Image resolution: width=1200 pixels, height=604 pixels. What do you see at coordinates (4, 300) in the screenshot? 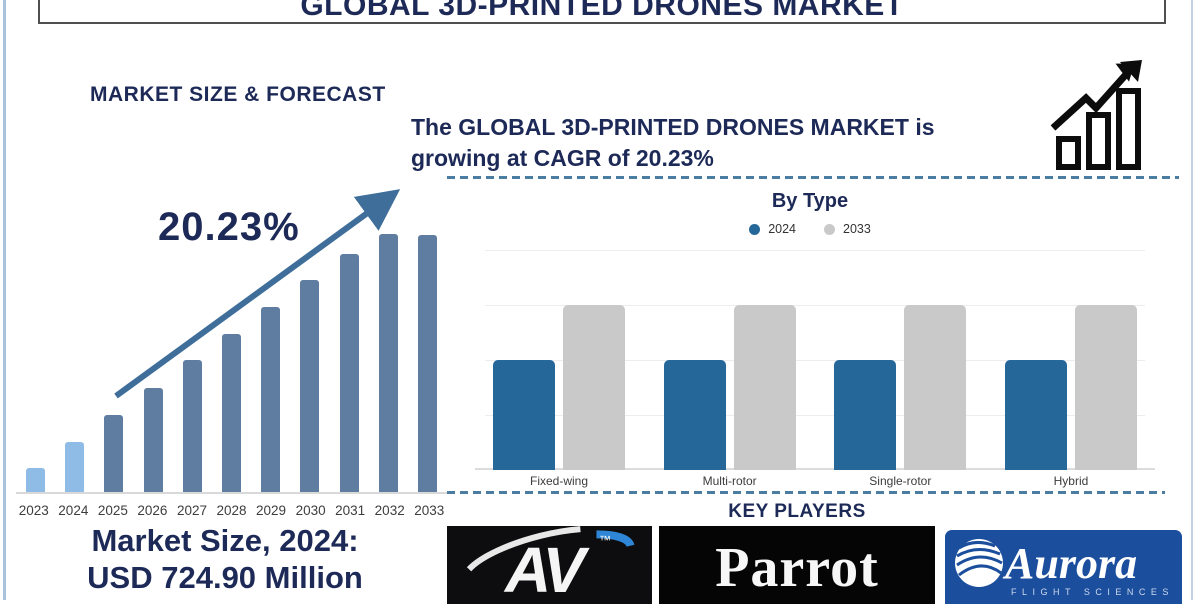
I see `page-left-border` at bounding box center [4, 300].